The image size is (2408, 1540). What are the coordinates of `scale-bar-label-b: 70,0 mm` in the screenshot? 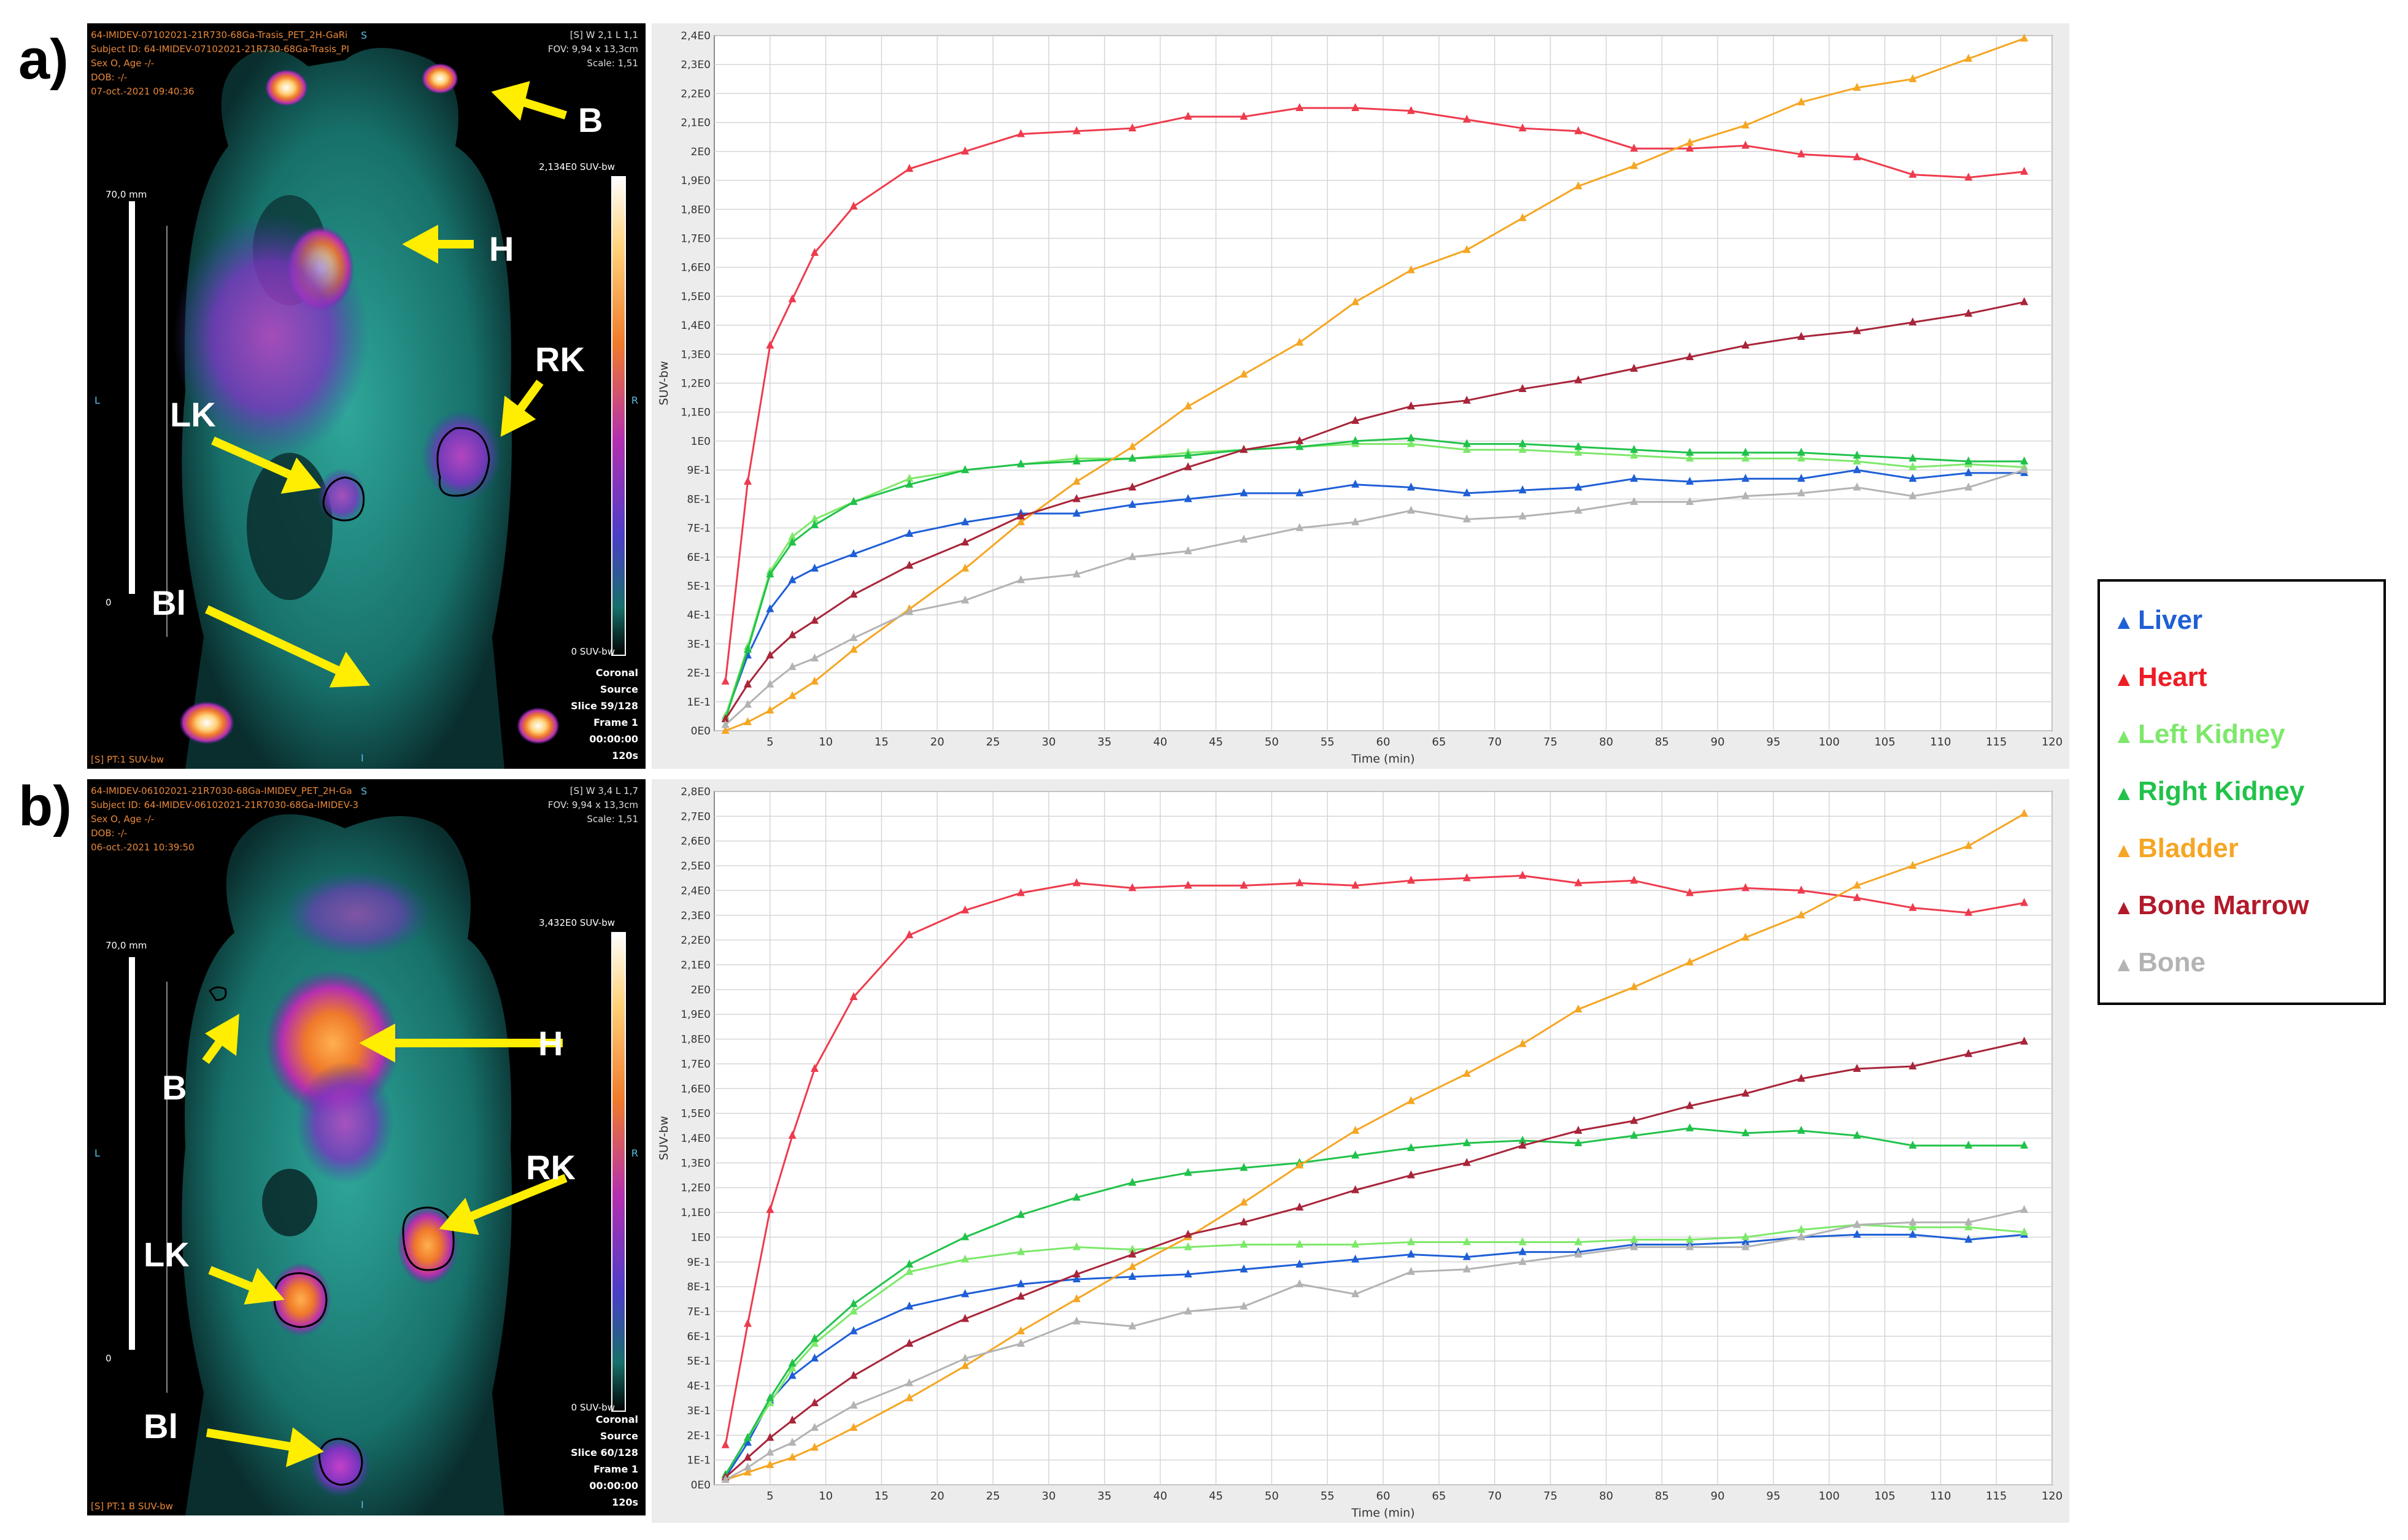 It's located at (127, 945).